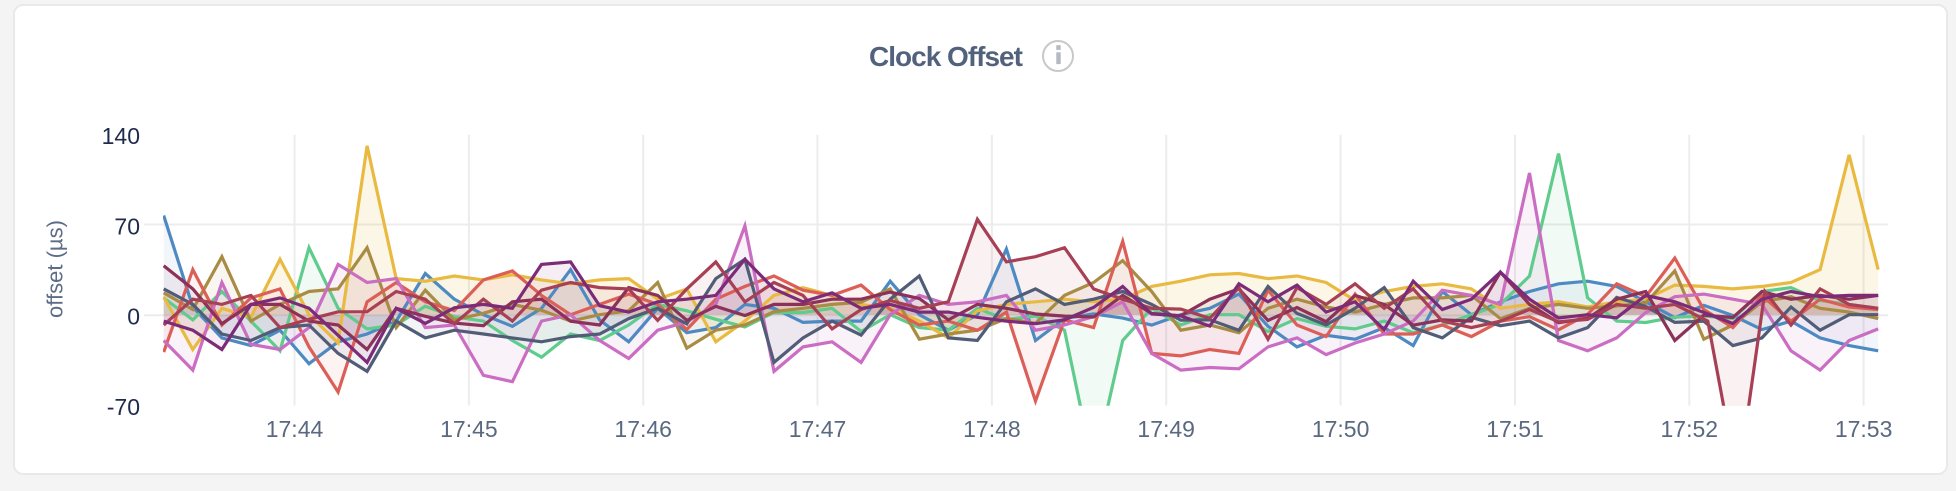 This screenshot has width=1956, height=491. I want to click on svg-text: 17:53, so click(1864, 429).